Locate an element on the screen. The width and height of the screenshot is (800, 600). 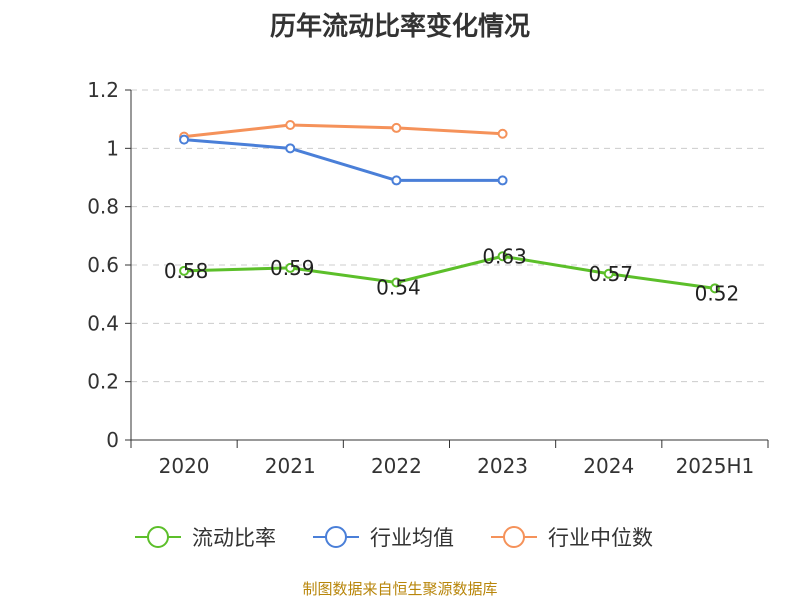
data-label: 0.57 is located at coordinates (610, 274).